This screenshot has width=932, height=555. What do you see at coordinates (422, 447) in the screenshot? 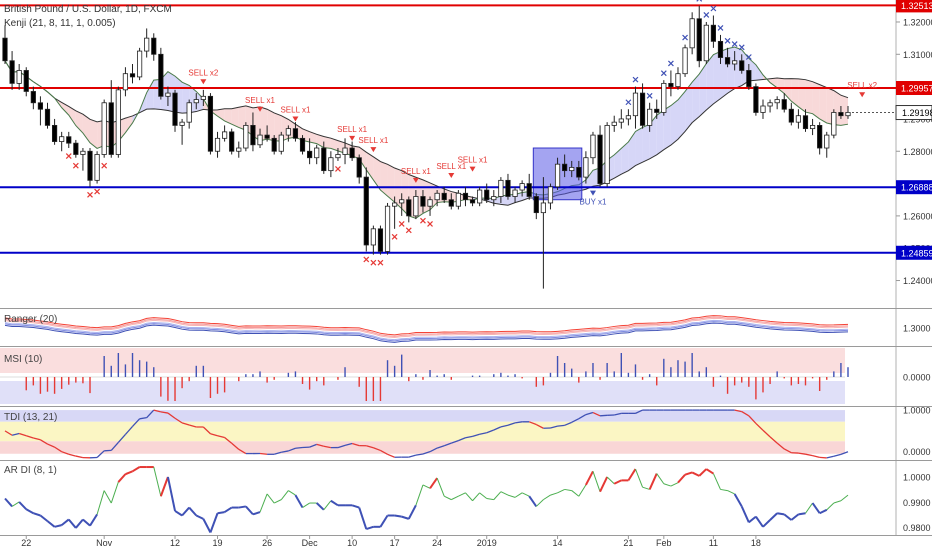
I see `tdi-lower-zone` at bounding box center [422, 447].